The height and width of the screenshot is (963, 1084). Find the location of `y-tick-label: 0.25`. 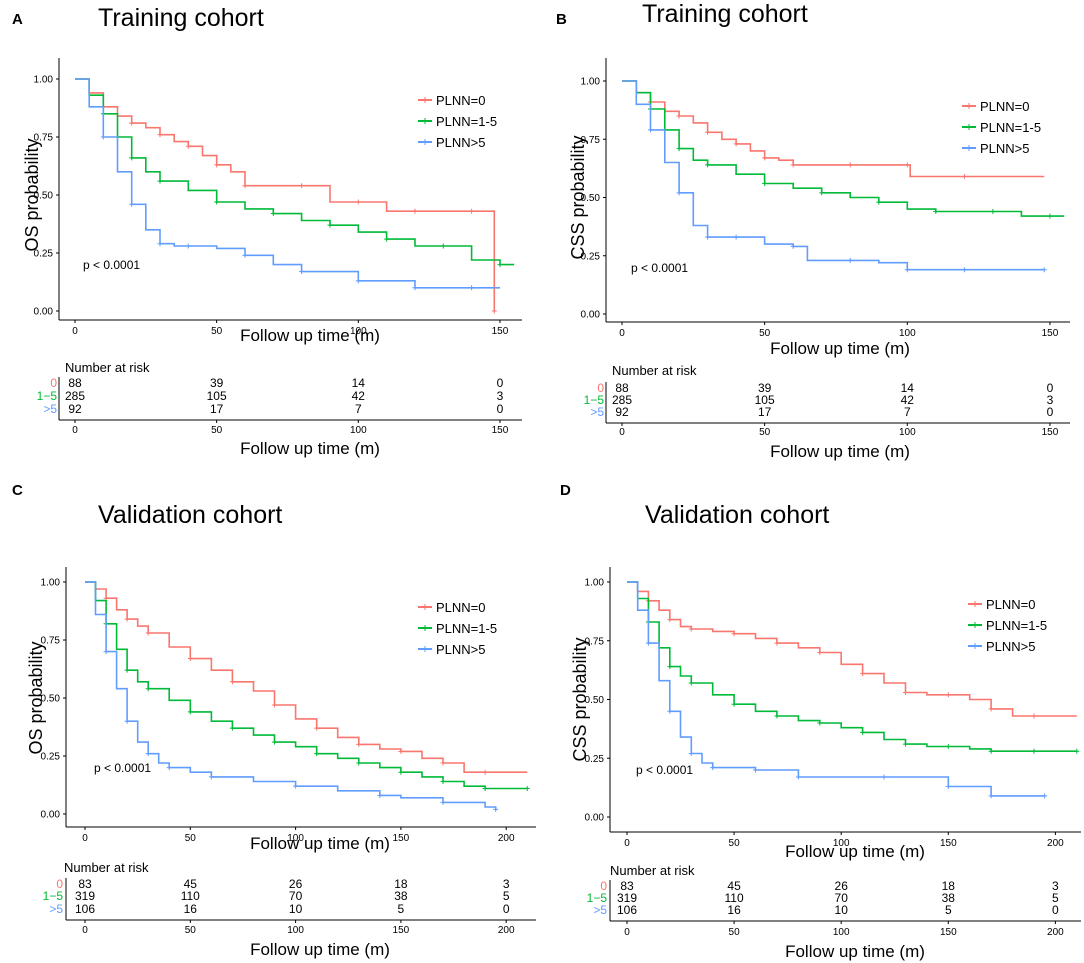

y-tick-label: 0.25 is located at coordinates (44, 254).